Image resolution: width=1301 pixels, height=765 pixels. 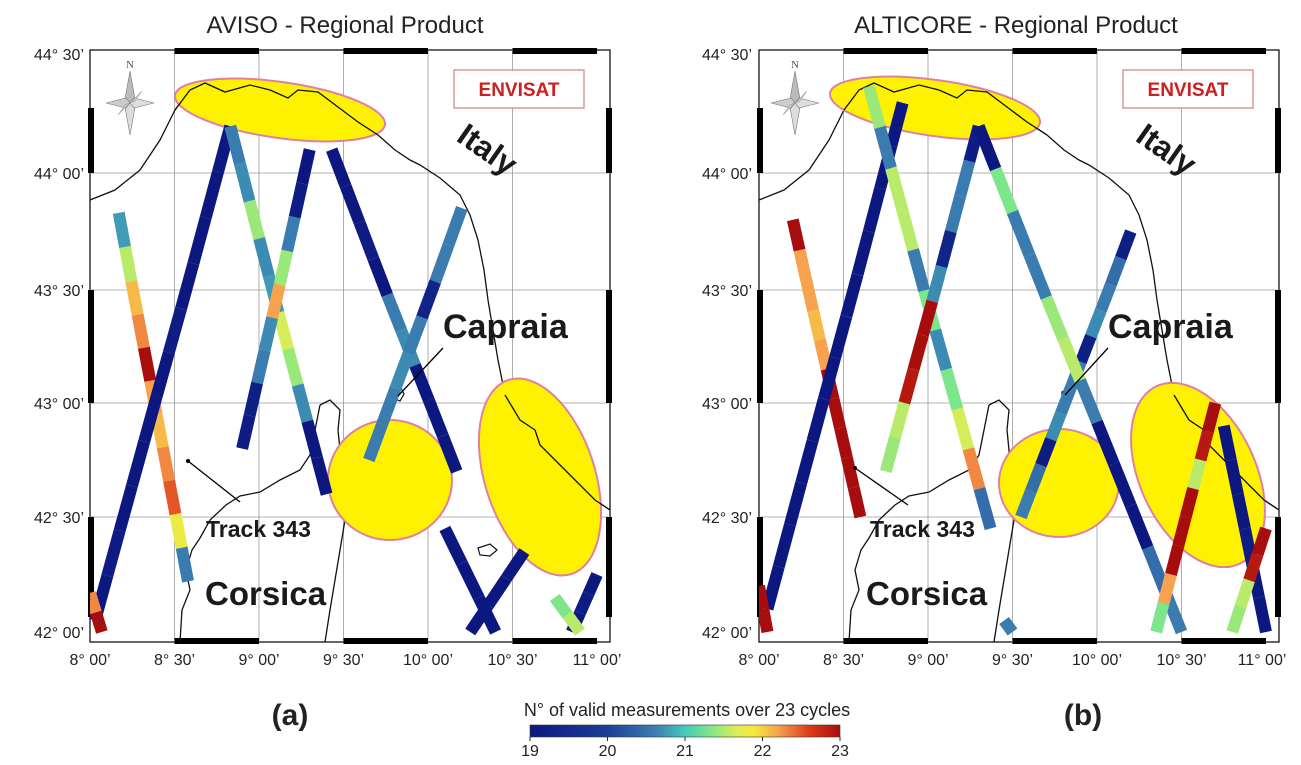 I want to click on island-label-corsica-a: Corsica, so click(x=266, y=593).